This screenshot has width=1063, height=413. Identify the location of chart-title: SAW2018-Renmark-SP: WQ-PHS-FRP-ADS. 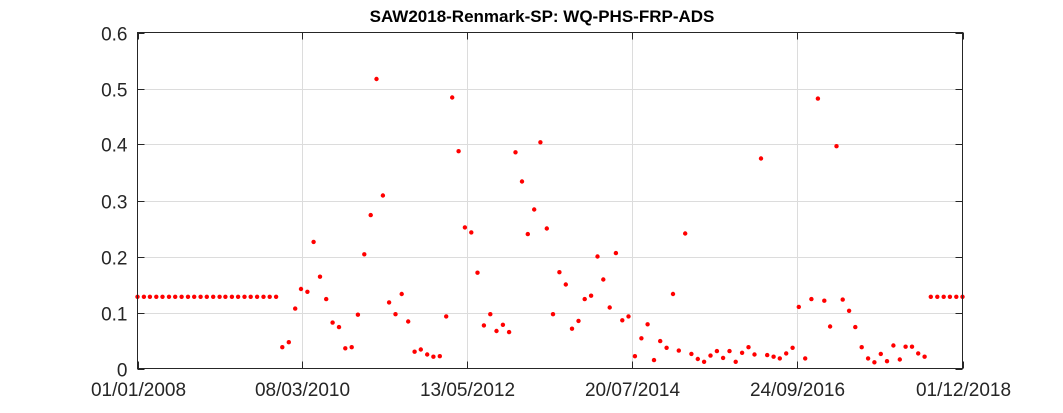
(542, 16).